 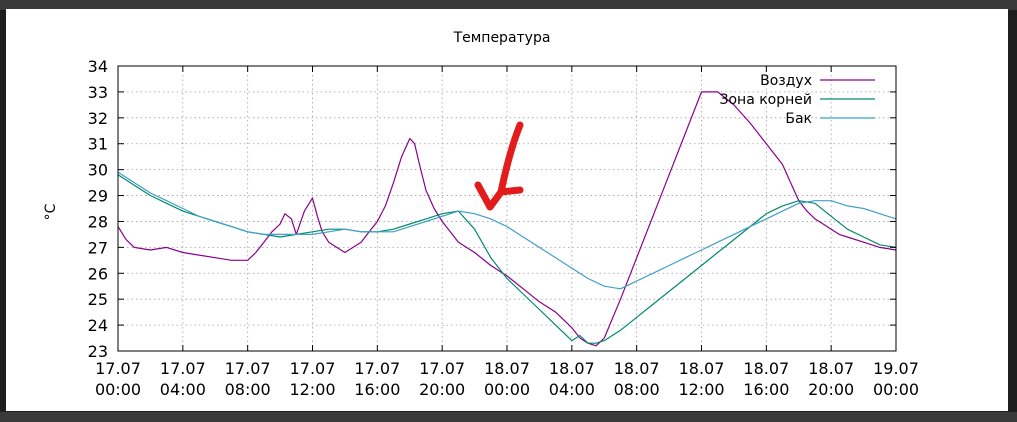 What do you see at coordinates (98, 144) in the screenshot?
I see `y-tick-label: 31` at bounding box center [98, 144].